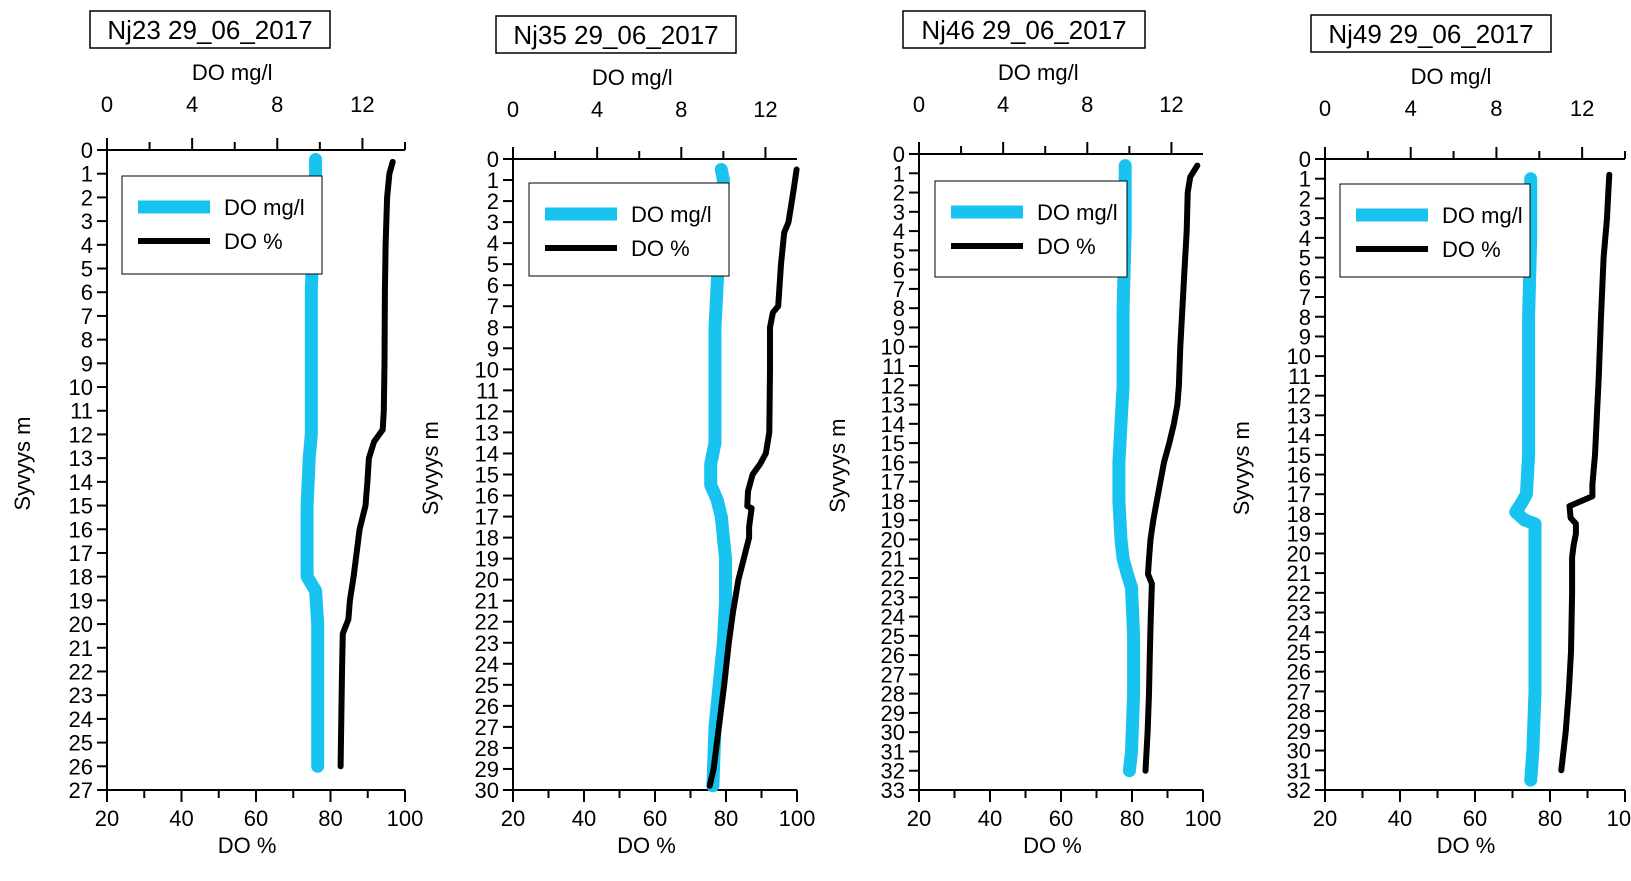 The height and width of the screenshot is (881, 1631). Describe the element at coordinates (487, 453) in the screenshot. I see `y-tick-label: 14` at that location.